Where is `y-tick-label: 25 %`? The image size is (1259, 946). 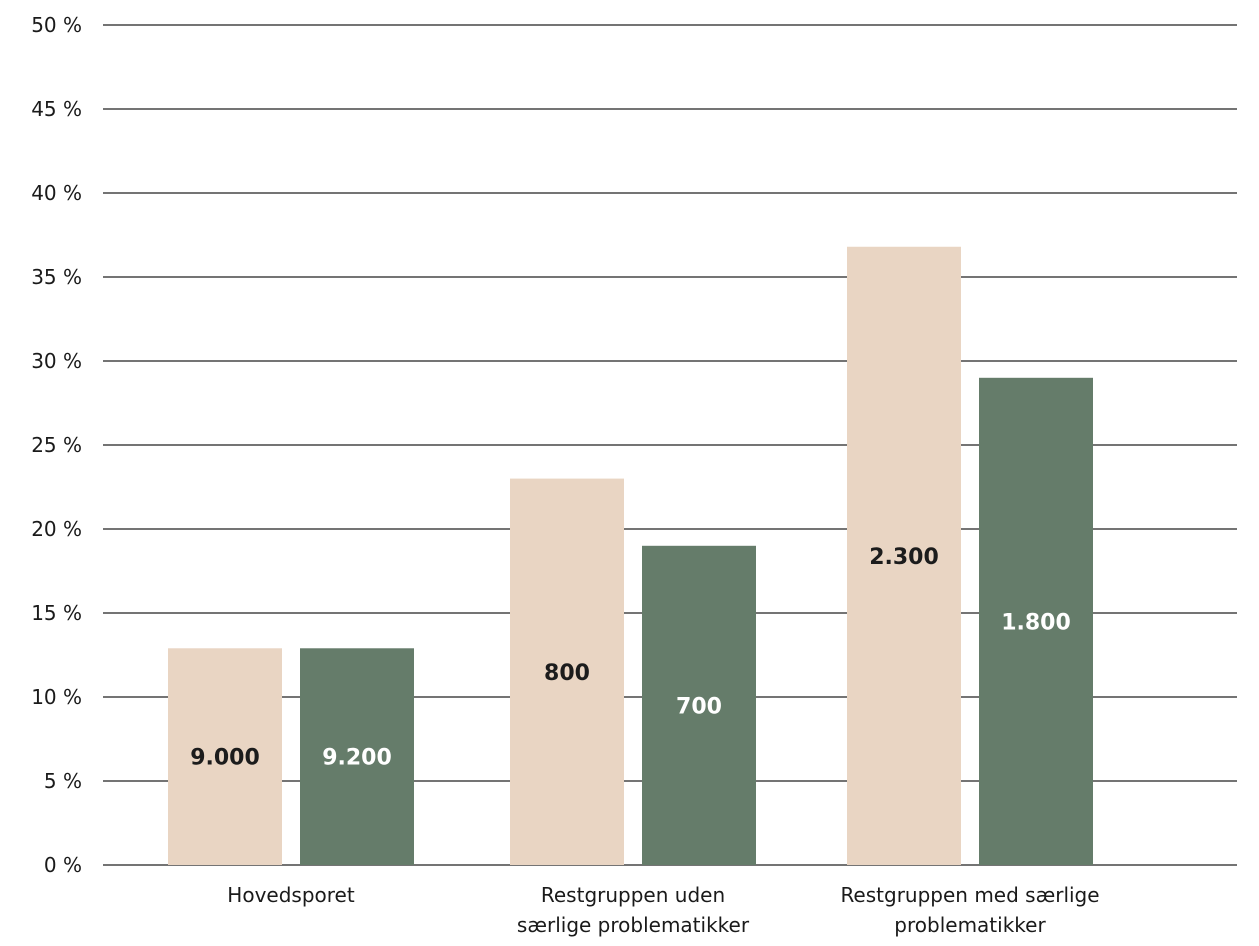 y-tick-label: 25 % is located at coordinates (56, 445).